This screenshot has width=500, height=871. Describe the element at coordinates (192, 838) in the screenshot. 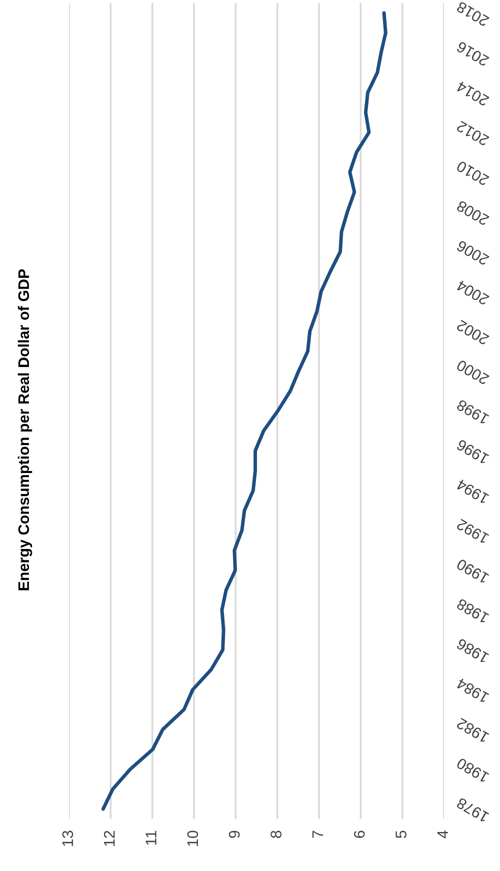

I see `x-tick-label: 10` at that location.